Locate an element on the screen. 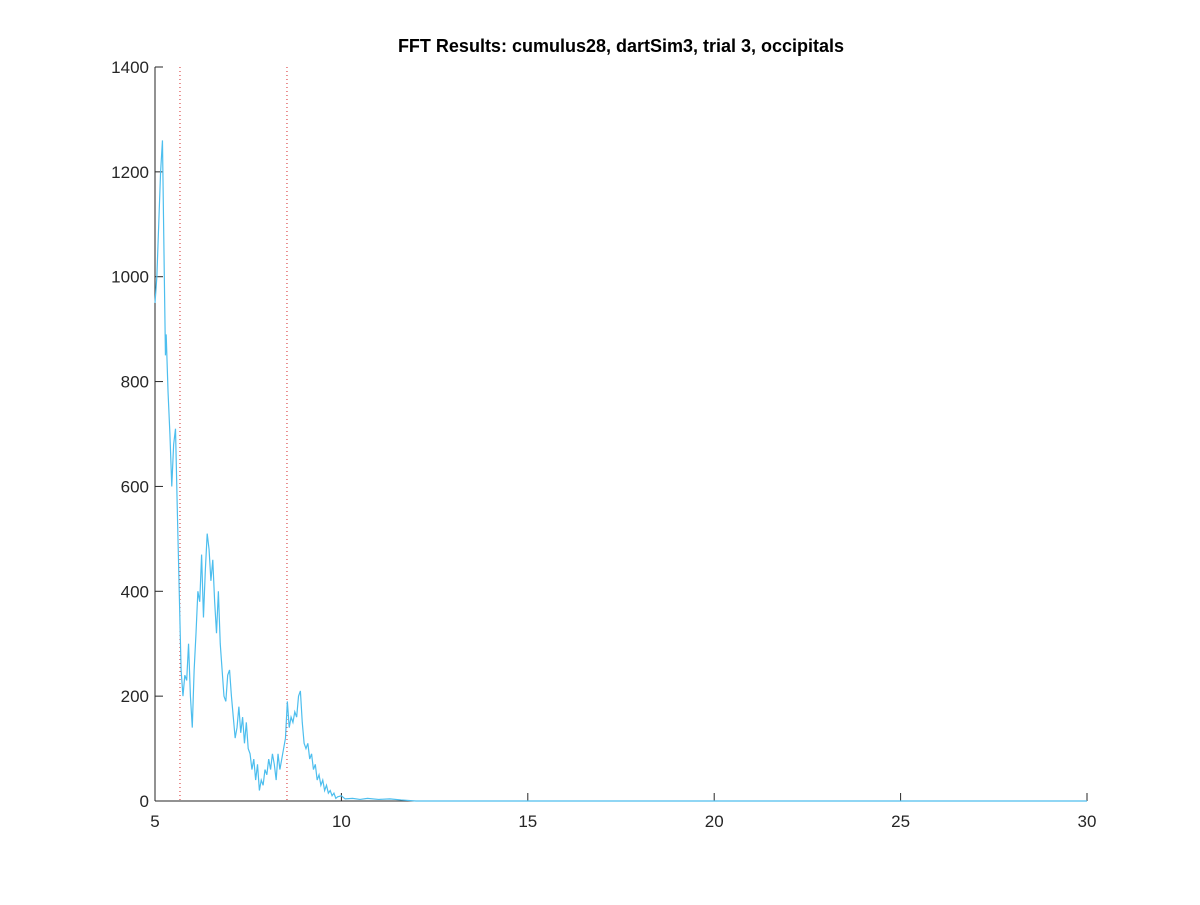  y-tick-label: 1200 is located at coordinates (130, 172).